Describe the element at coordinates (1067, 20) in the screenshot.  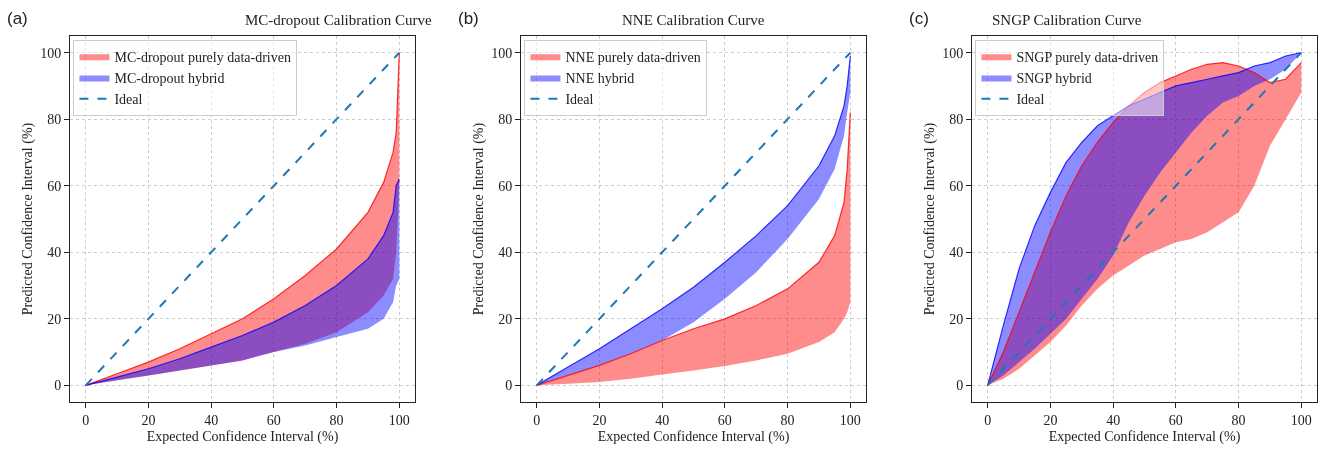
I see `chart-title: SNGP Calibration Curve` at that location.